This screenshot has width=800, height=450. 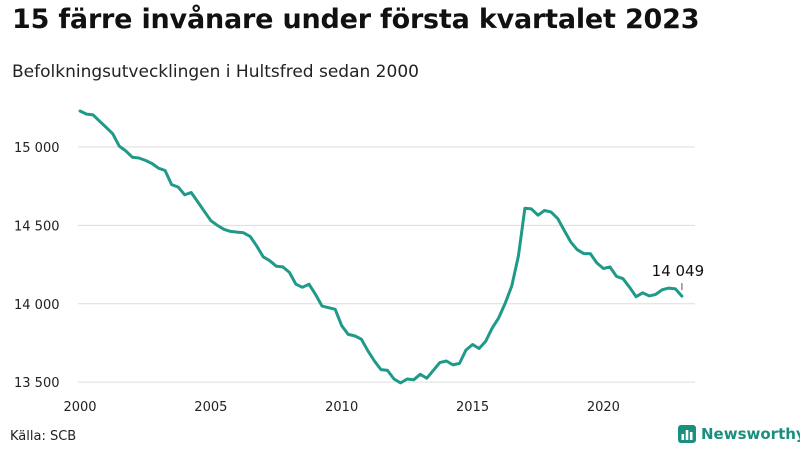 What do you see at coordinates (472, 407) in the screenshot?
I see `x-tick-label: 2015` at bounding box center [472, 407].